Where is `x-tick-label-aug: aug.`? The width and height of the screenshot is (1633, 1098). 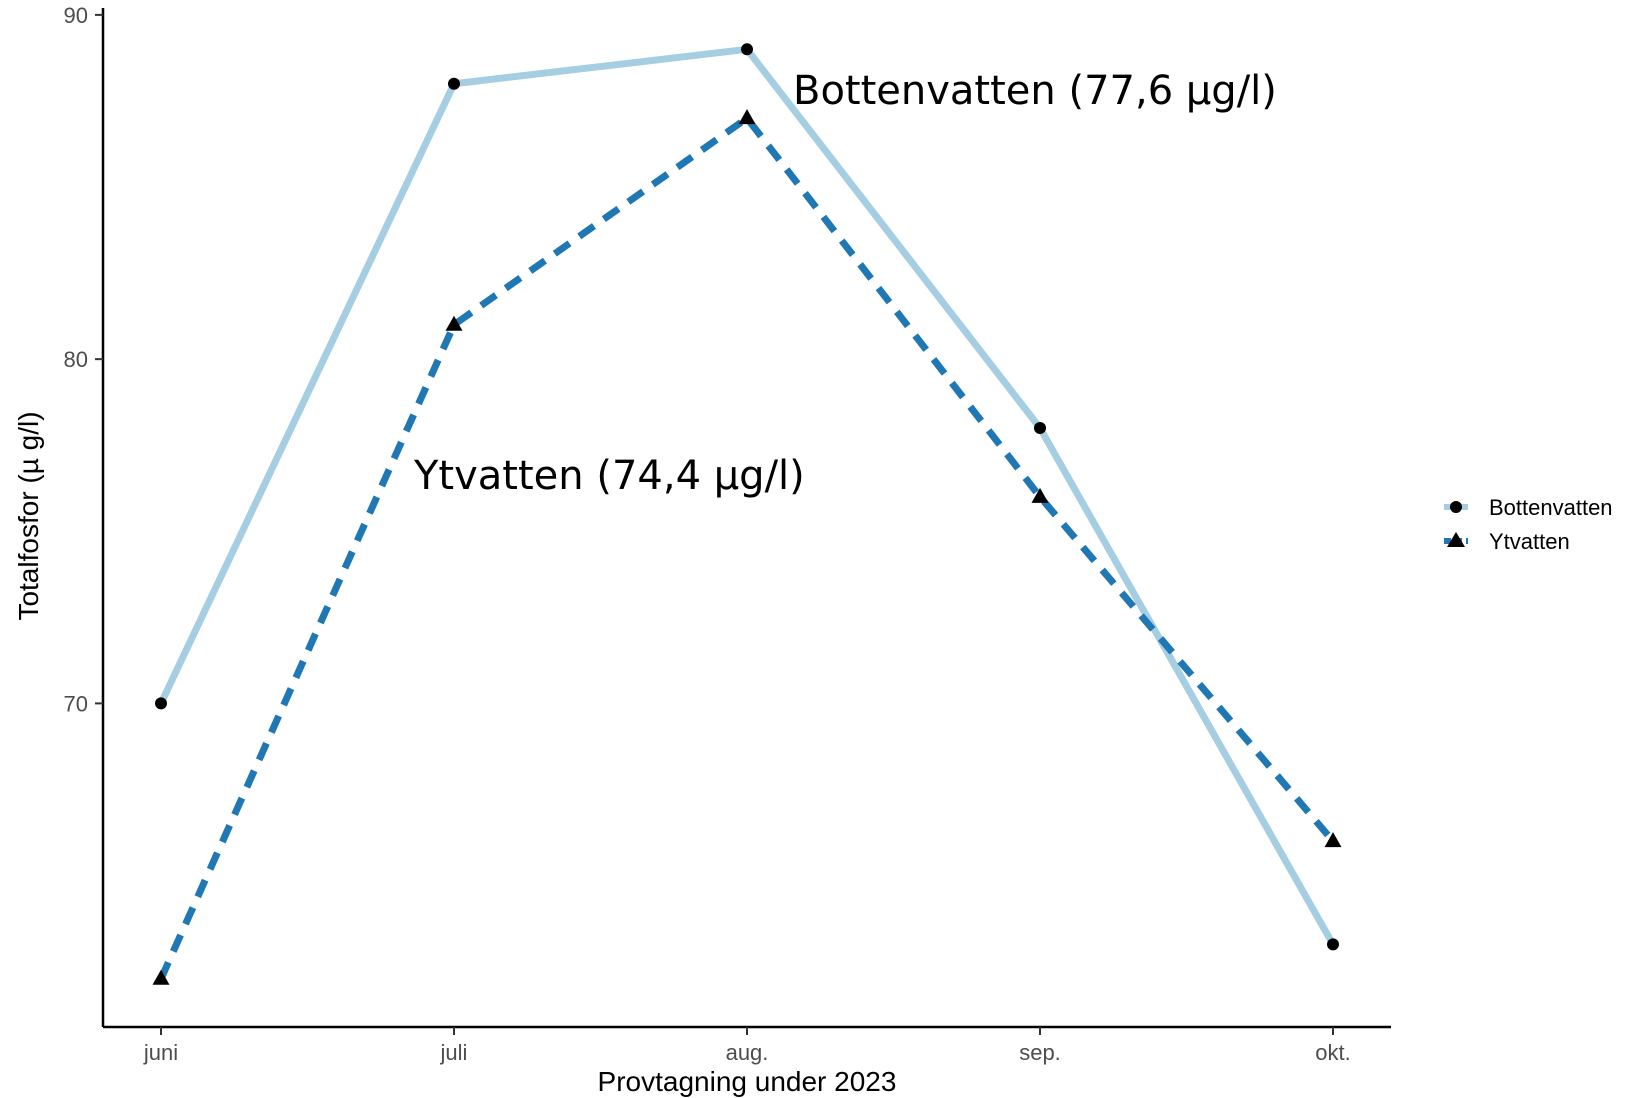
x-tick-label-aug: aug. is located at coordinates (747, 1052).